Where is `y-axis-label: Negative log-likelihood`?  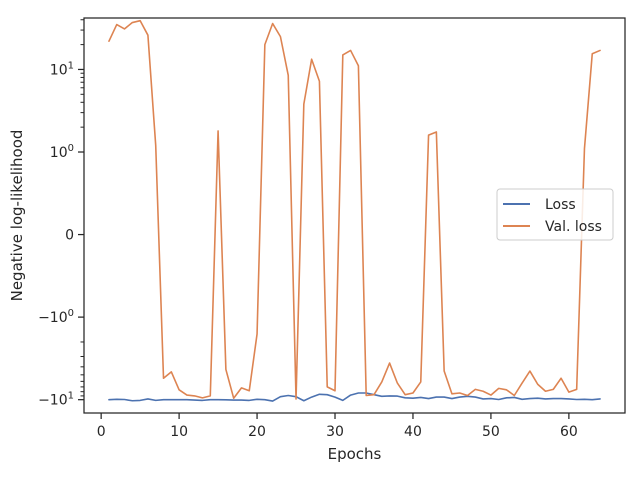
y-axis-label: Negative log-likelihood is located at coordinates (17, 216).